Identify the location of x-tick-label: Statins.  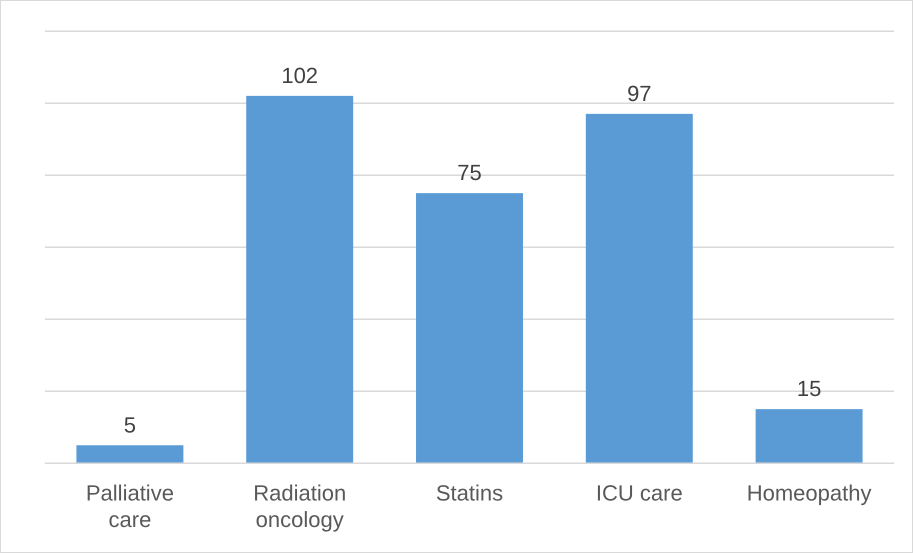
(470, 493).